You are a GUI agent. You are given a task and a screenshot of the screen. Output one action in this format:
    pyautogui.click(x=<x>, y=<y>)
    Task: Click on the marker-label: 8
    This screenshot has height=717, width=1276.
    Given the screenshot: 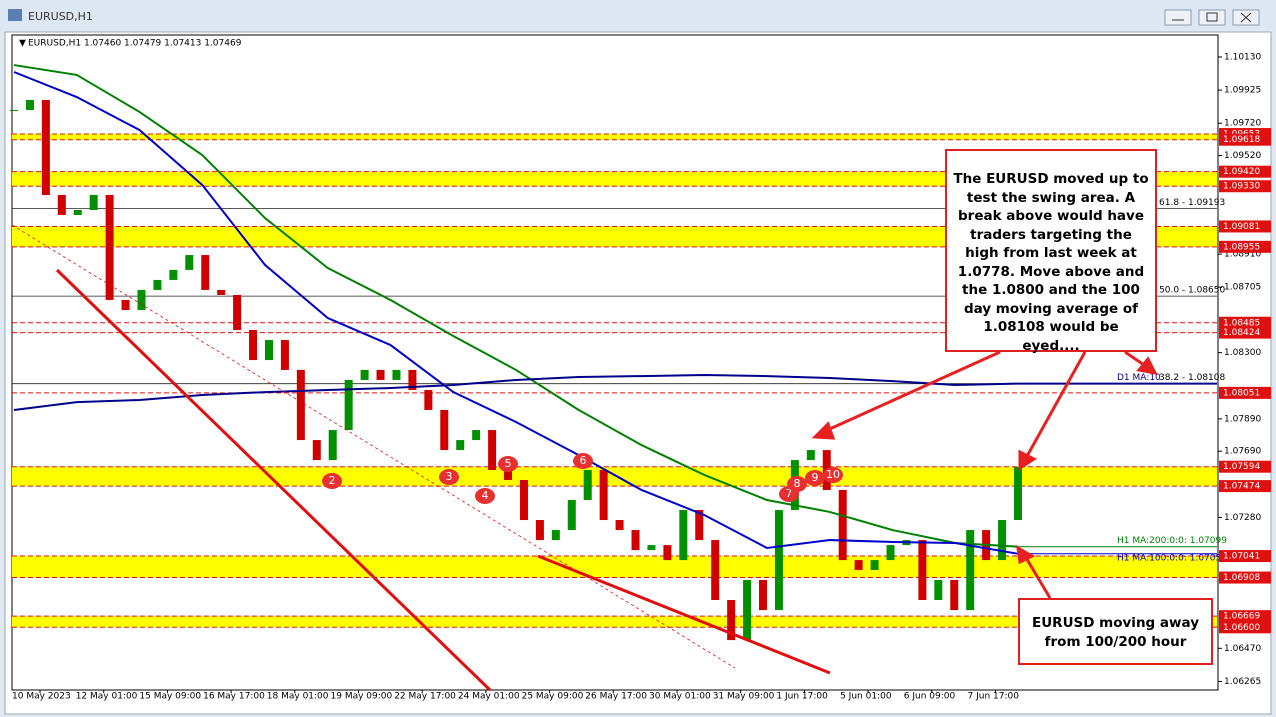 What is the action you would take?
    pyautogui.click(x=797, y=483)
    